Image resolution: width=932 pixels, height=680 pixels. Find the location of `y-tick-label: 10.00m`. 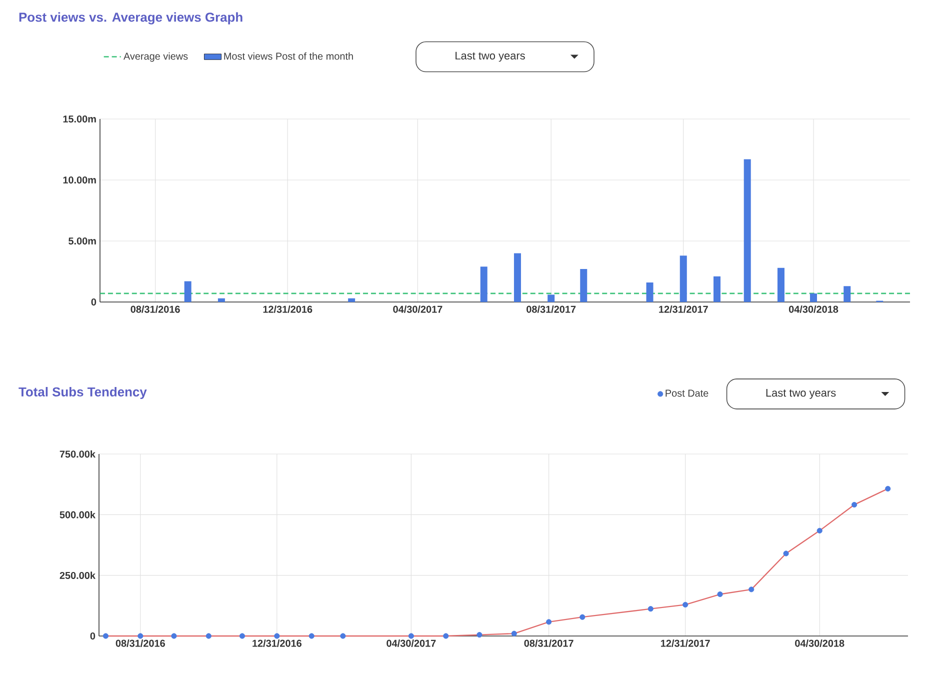

y-tick-label: 10.00m is located at coordinates (79, 180).